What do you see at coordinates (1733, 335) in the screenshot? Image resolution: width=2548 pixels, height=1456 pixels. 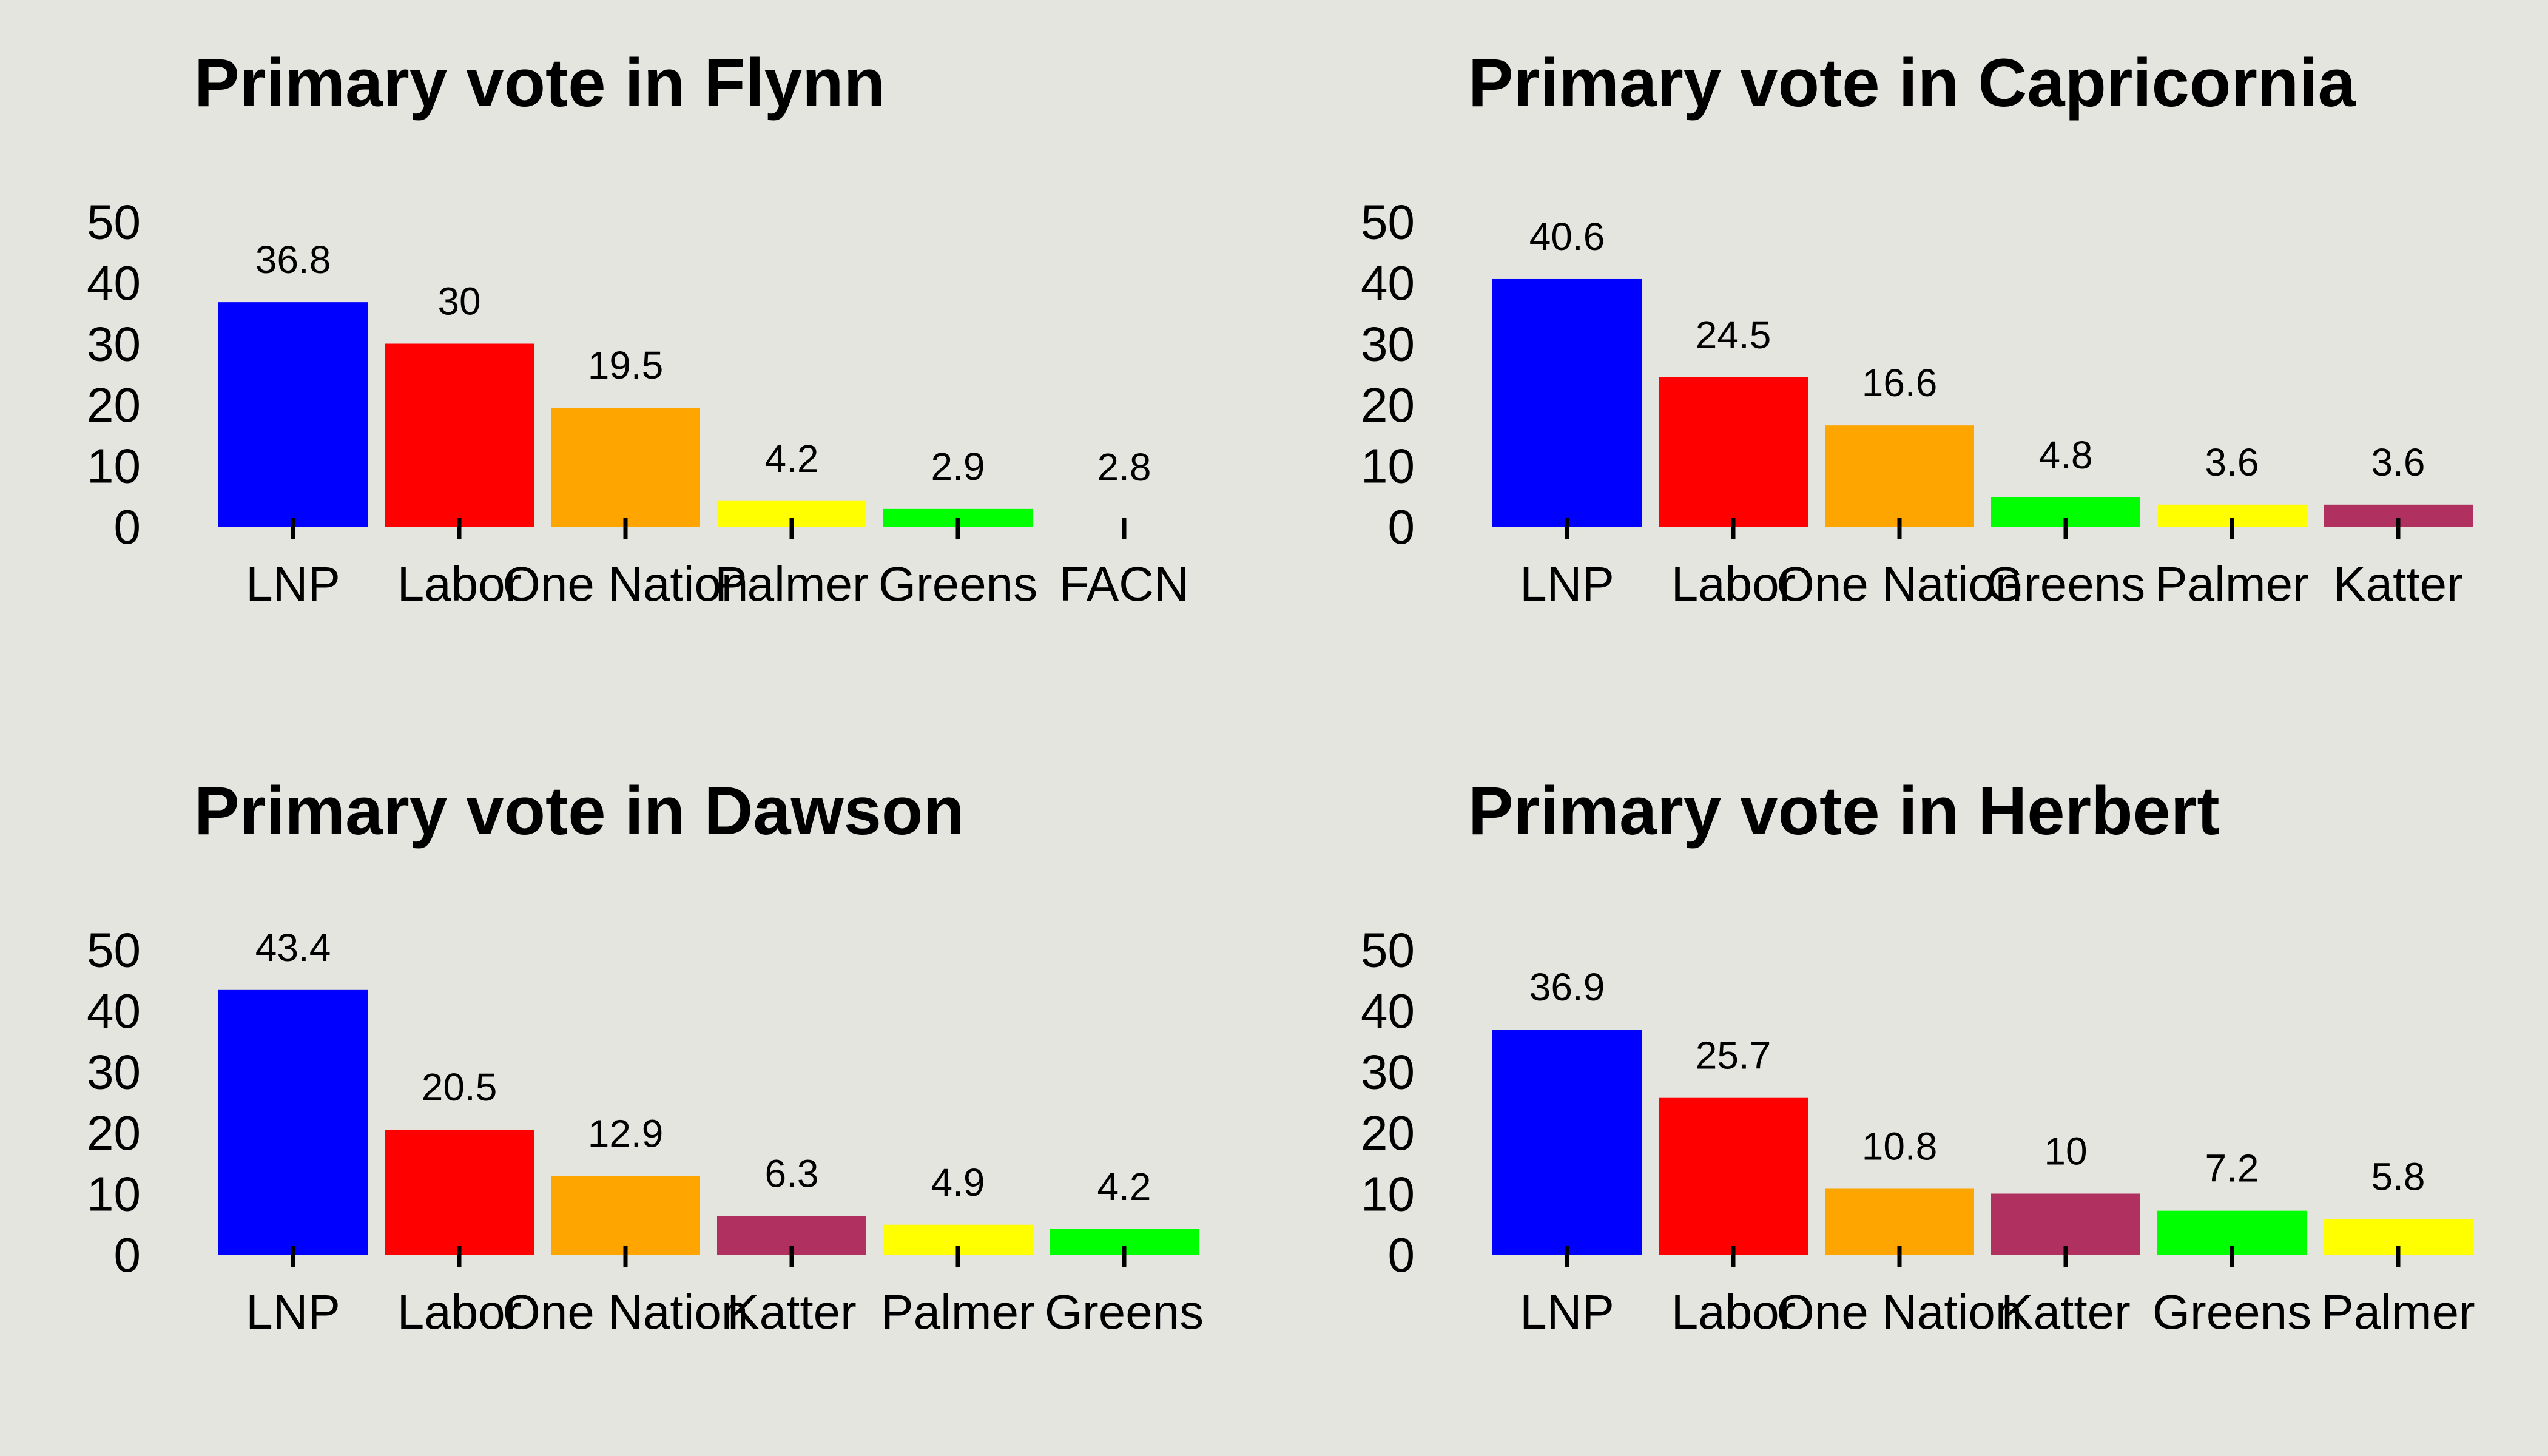 I see `data-label: 24.5` at bounding box center [1733, 335].